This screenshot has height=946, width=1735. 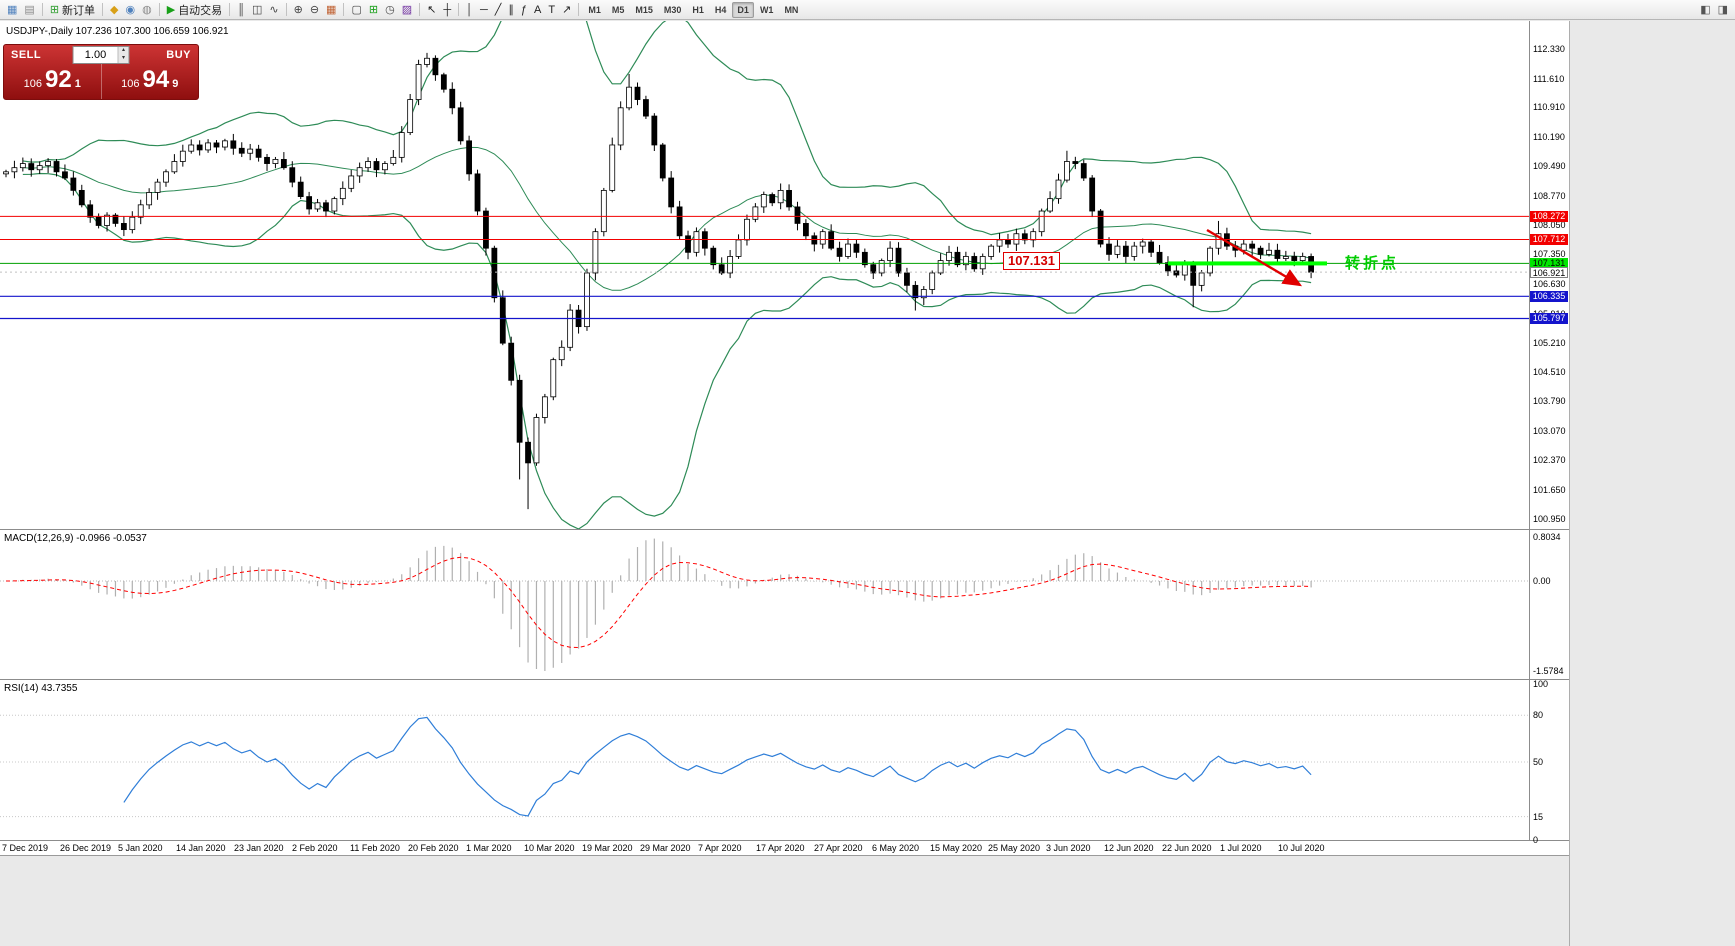 I want to click on turning-point-annotation: 转折点, so click(x=1372, y=263).